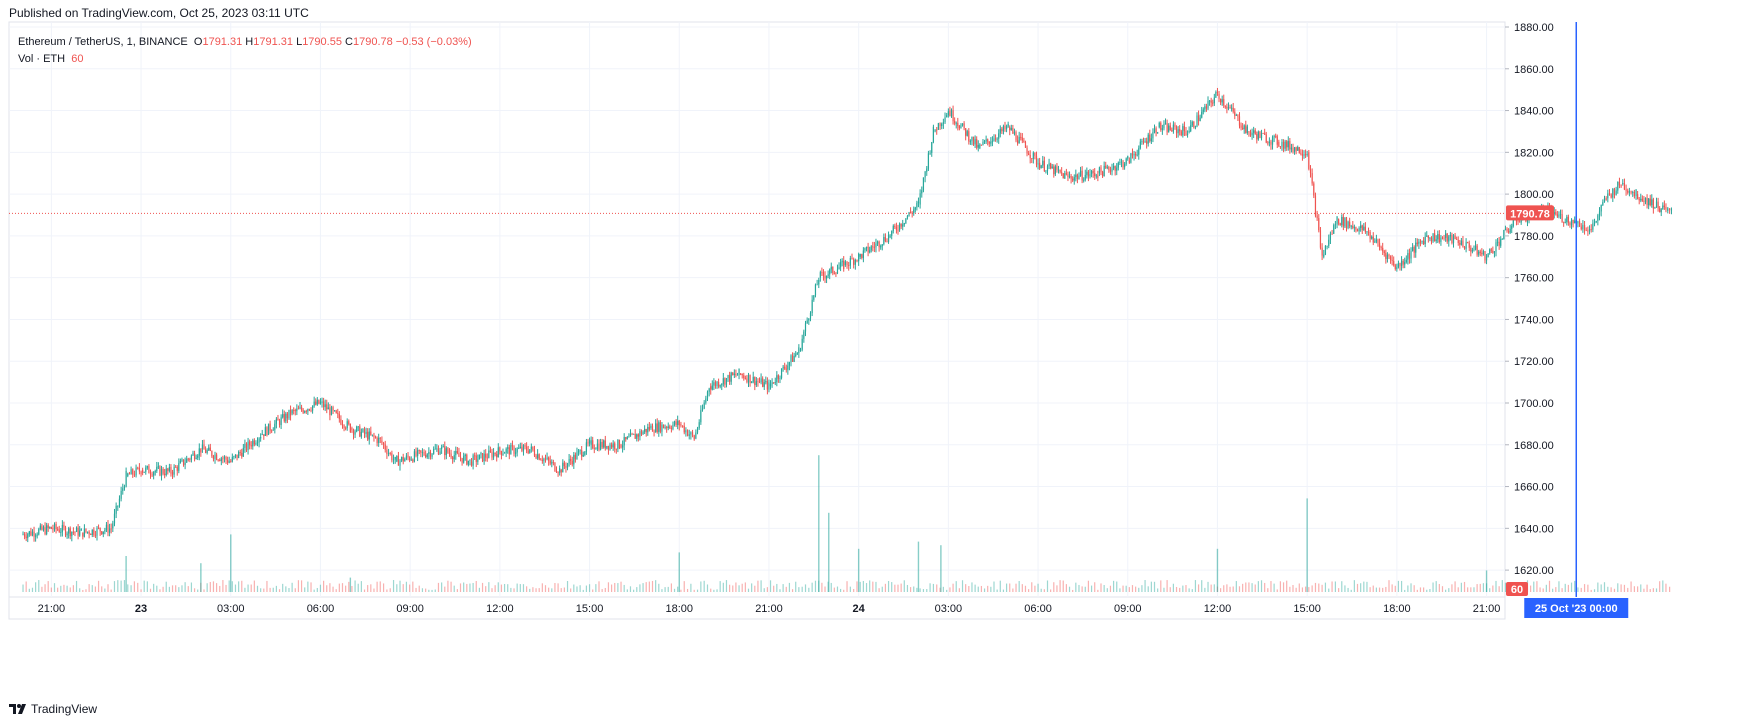 This screenshot has height=728, width=1755. What do you see at coordinates (1307, 545) in the screenshot?
I see `volume-spike` at bounding box center [1307, 545].